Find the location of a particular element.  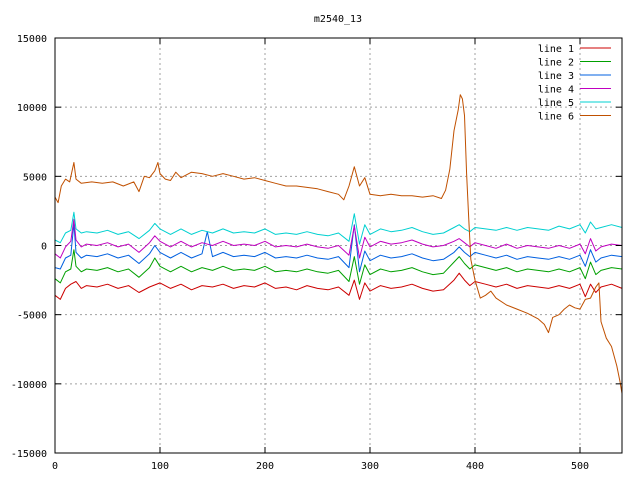

y-tick-label: 5000 is located at coordinates (35, 177).